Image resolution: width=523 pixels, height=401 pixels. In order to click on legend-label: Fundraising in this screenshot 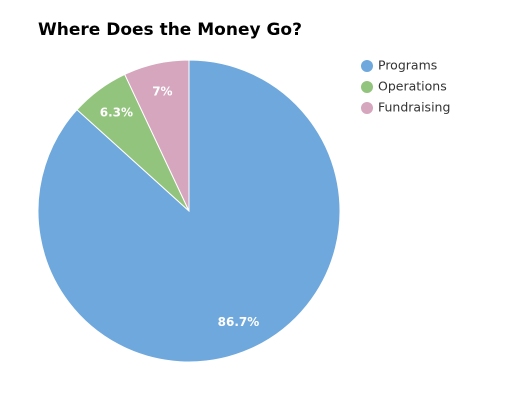, I will do `click(414, 107)`.